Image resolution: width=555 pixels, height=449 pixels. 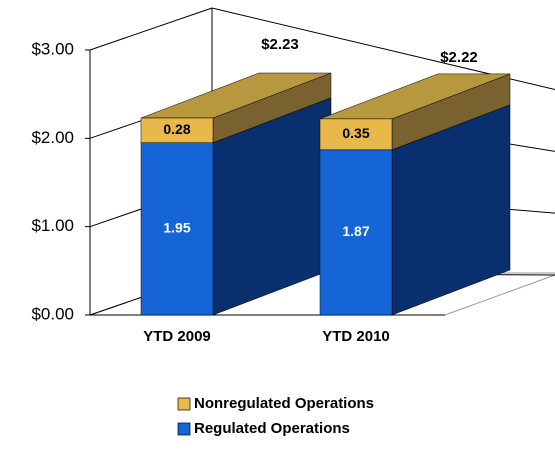 I want to click on total-label: $2.22, so click(x=459, y=57).